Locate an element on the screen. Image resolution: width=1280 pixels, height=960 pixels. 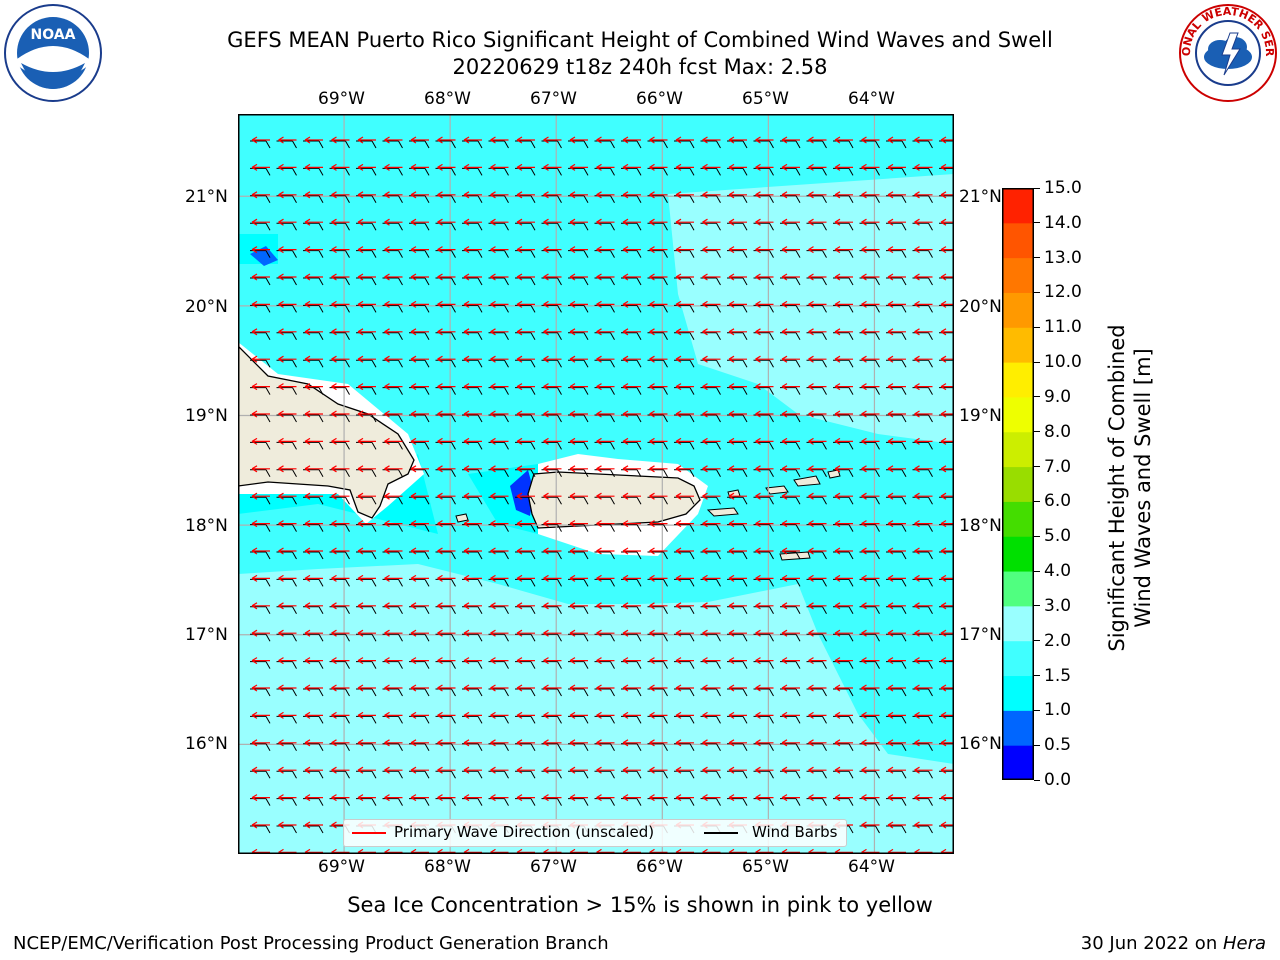
lat-tick-left: 18°N is located at coordinates (206, 526).